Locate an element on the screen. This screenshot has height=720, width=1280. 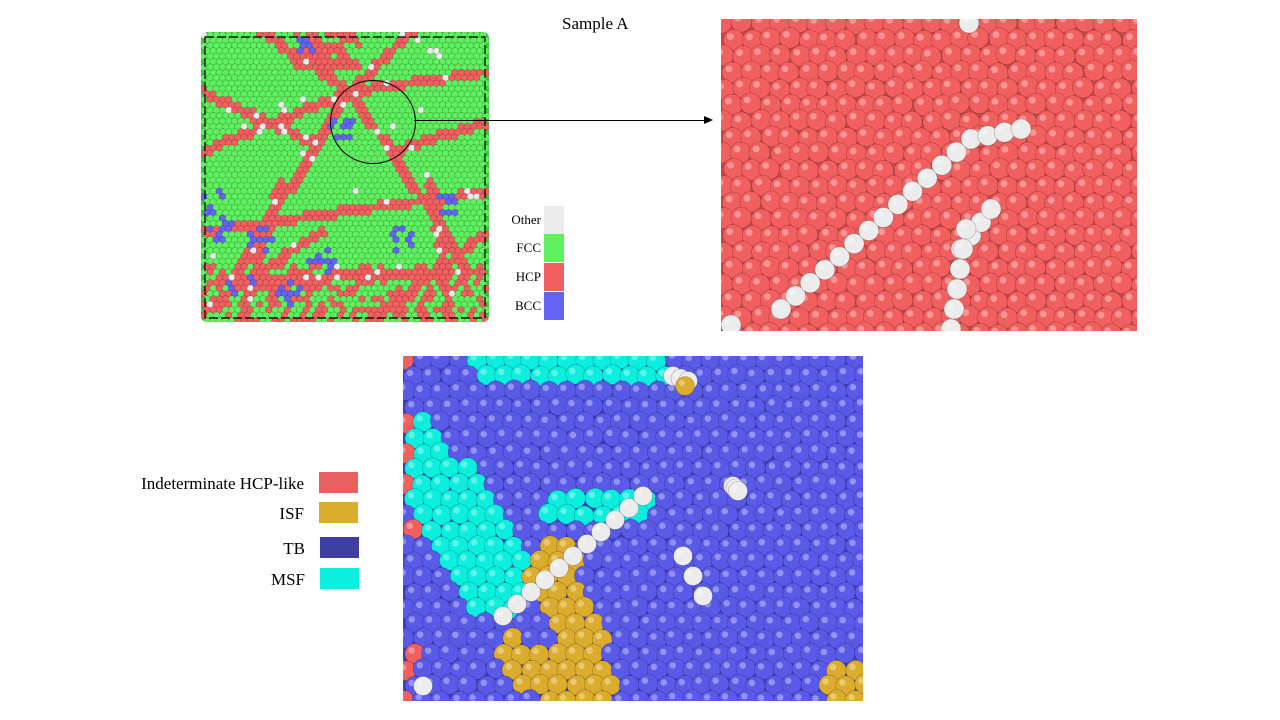
legend-label: Indeterminate HCP-like is located at coordinates (222, 483).